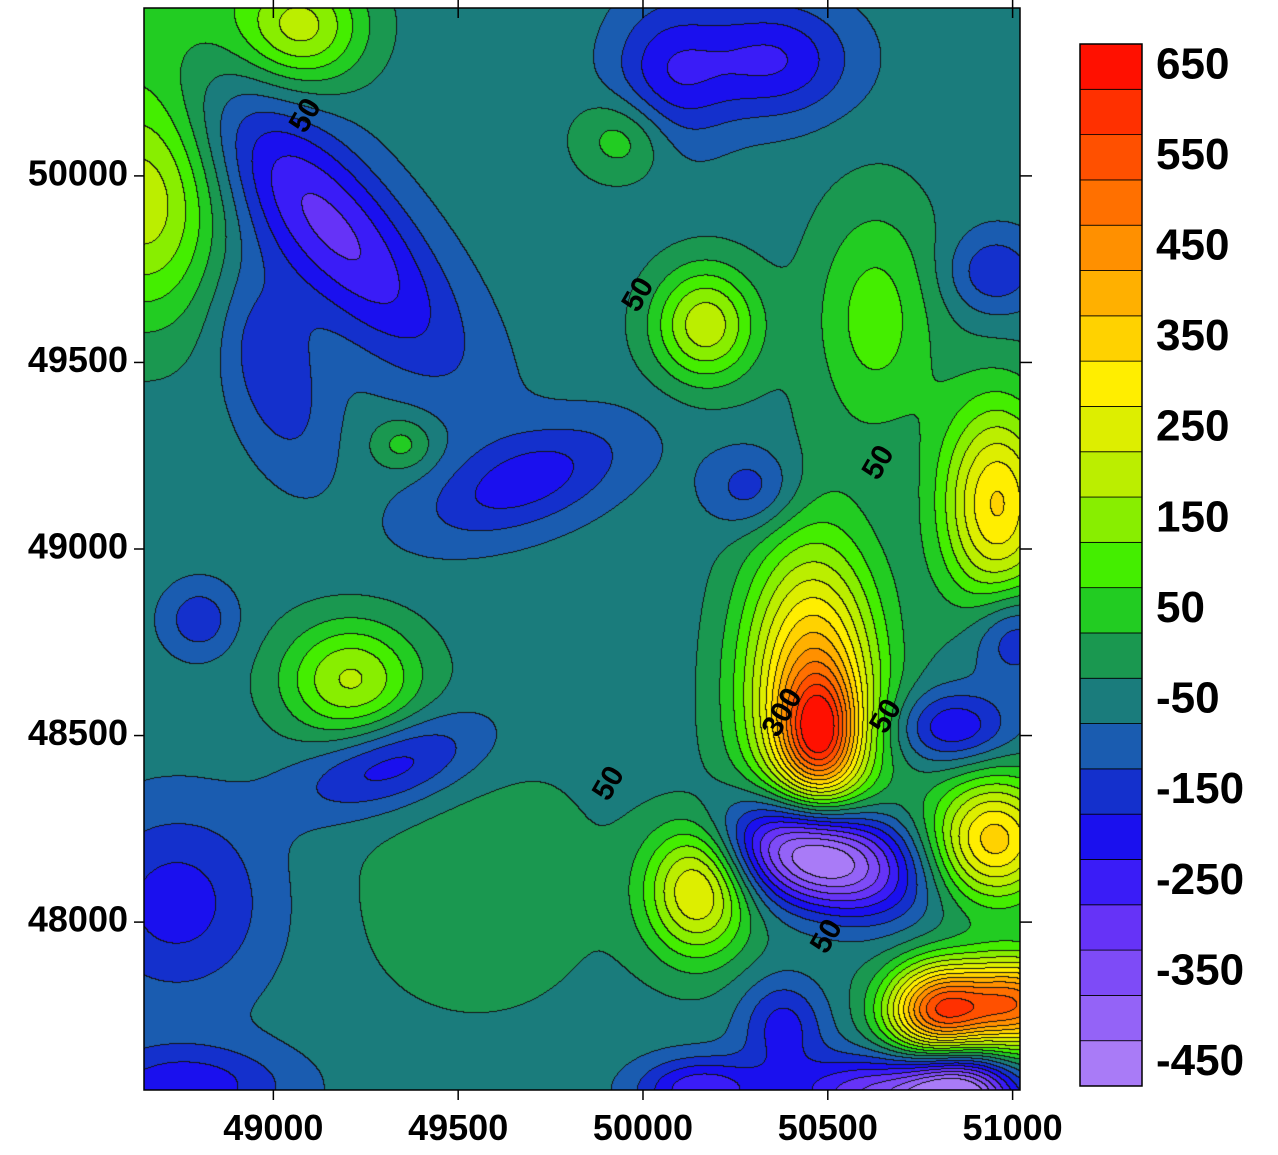  Describe the element at coordinates (1192, 63) in the screenshot. I see `colorbar-label: 650` at that location.